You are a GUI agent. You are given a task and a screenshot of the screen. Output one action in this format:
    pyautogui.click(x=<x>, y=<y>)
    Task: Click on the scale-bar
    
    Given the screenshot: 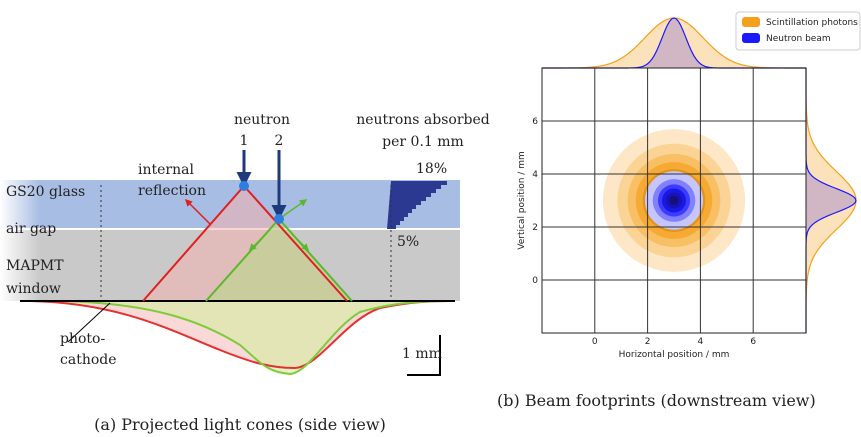 What is the action you would take?
    pyautogui.click(x=424, y=355)
    